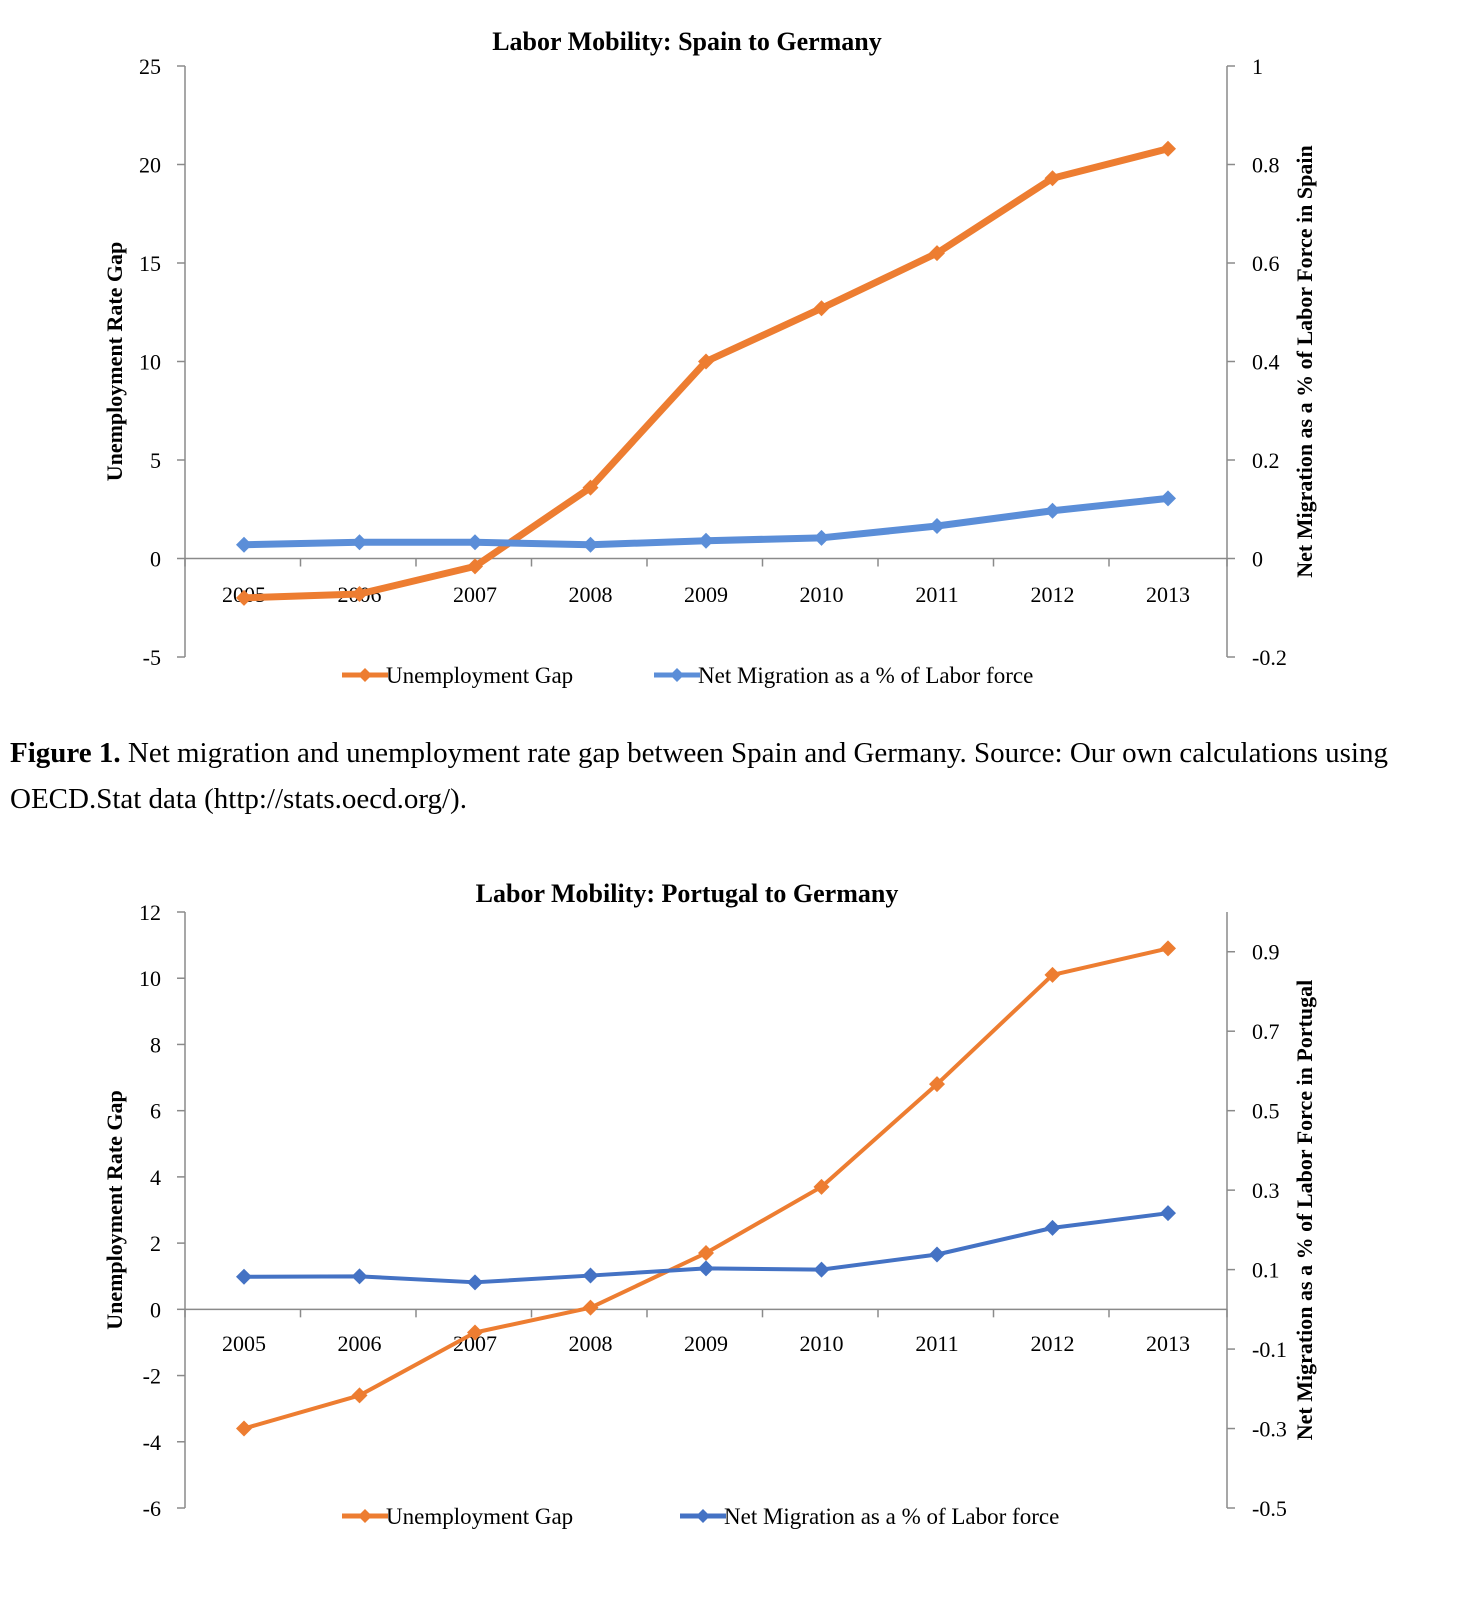 The height and width of the screenshot is (1604, 1470). Describe the element at coordinates (152, 1508) in the screenshot. I see `left-tick-label: -6` at that location.